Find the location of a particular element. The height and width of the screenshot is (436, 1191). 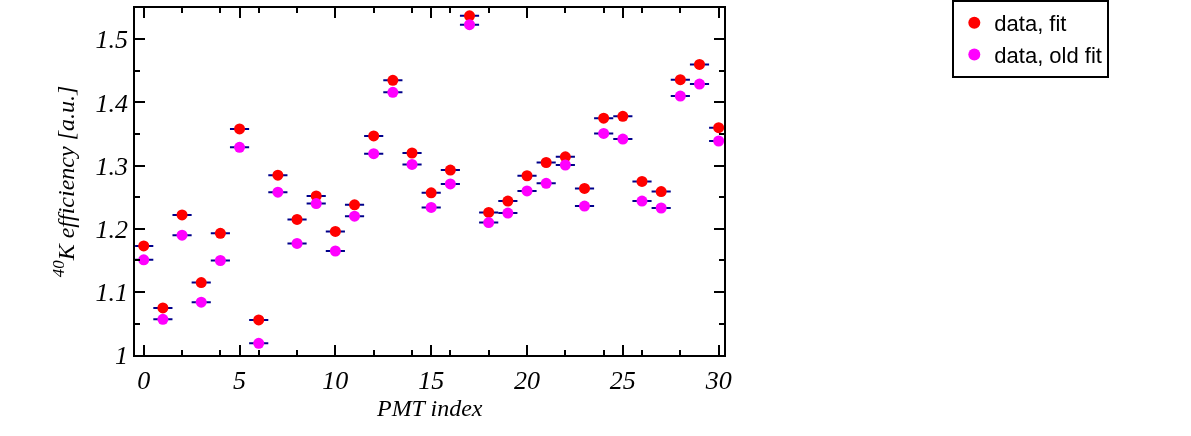

x-tick-label: 20 is located at coordinates (527, 380).